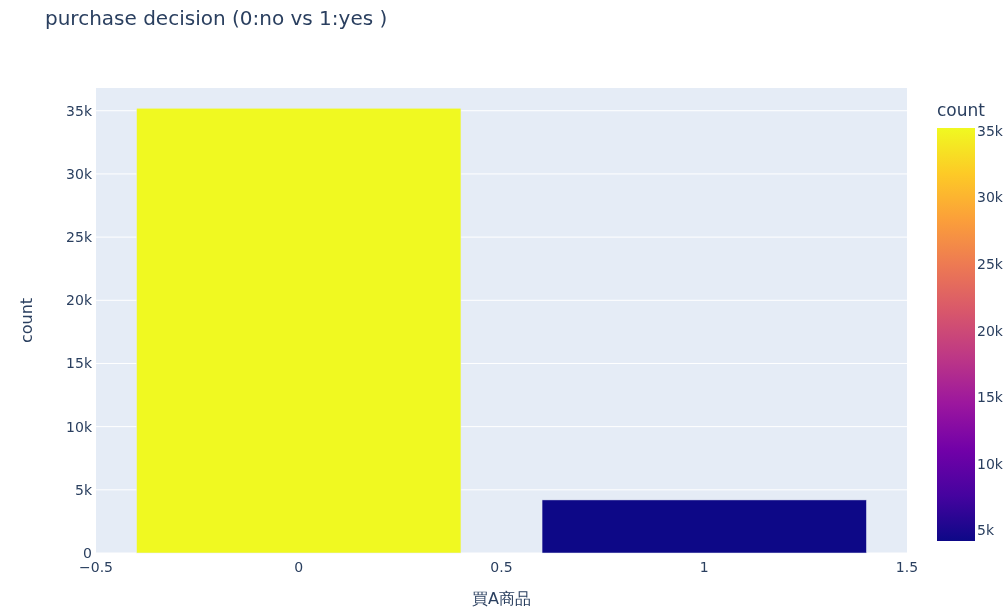  I want to click on chart-title: purchase decision (0:no vs 1:yes ), so click(216, 18).